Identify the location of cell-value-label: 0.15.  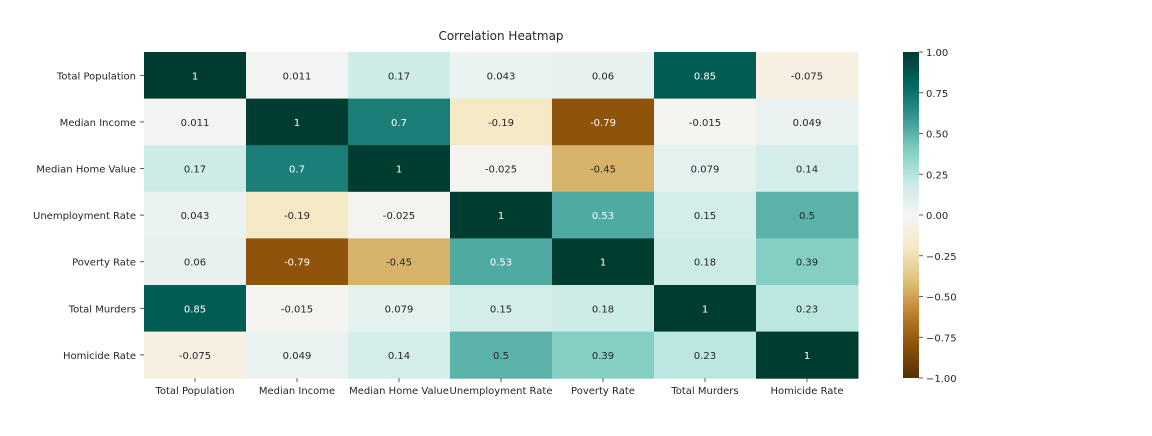
(705, 216).